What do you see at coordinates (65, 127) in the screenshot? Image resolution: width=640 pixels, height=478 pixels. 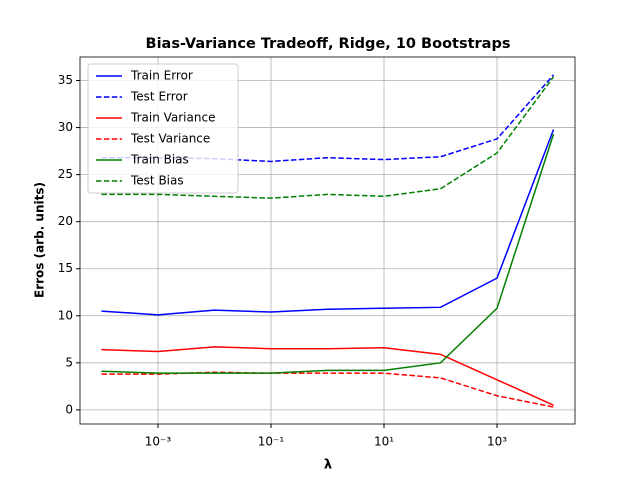 I see `y-tick-label: 30` at bounding box center [65, 127].